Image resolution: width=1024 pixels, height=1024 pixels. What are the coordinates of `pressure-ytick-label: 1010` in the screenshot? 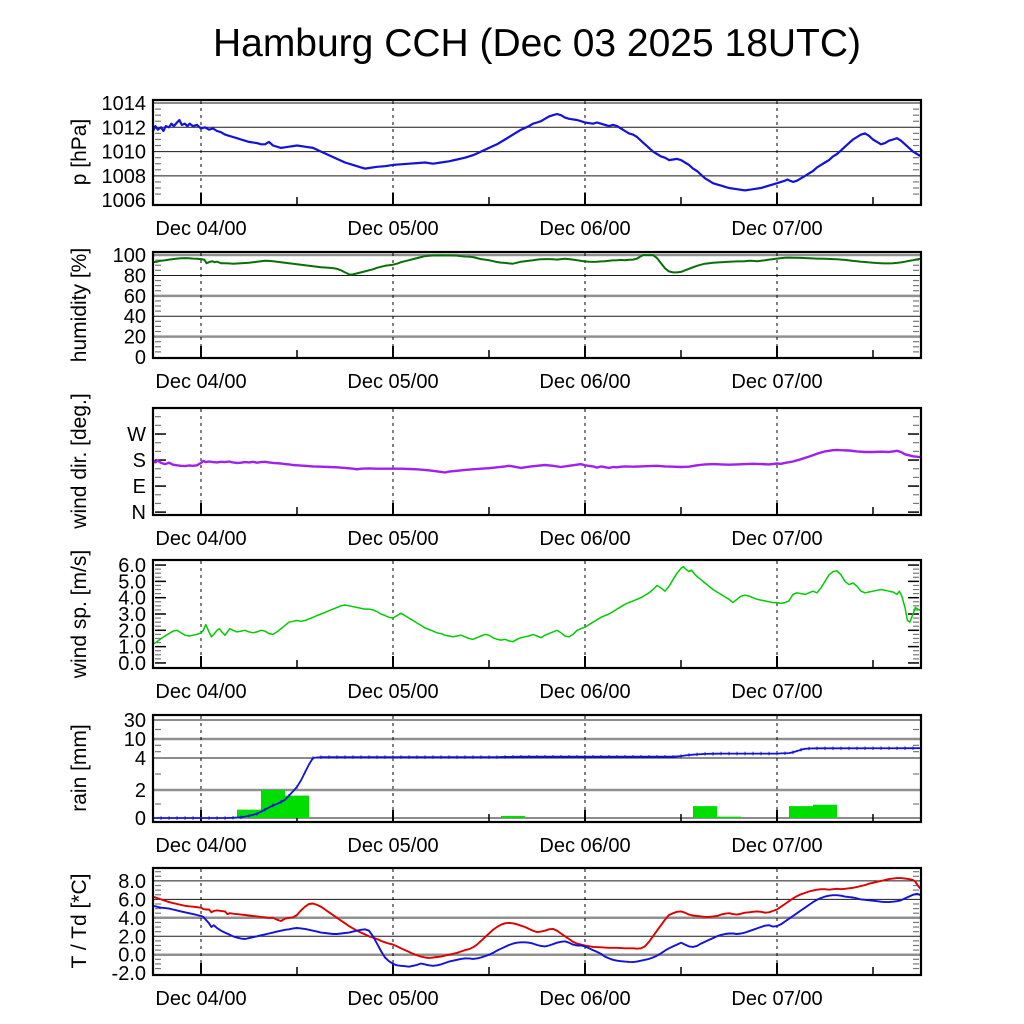 It's located at (124, 153).